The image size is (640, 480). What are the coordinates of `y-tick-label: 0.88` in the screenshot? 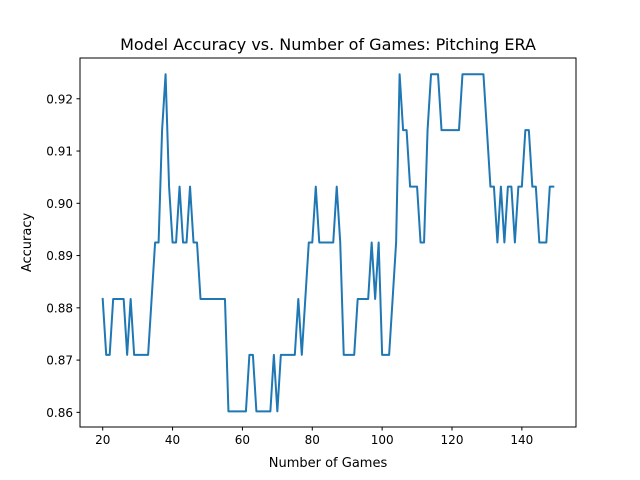 It's located at (59, 308).